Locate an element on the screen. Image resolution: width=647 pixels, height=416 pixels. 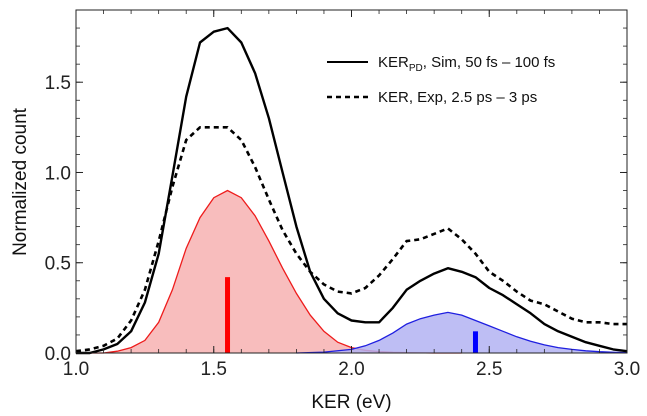
legend-label-sim: KERPD, Sim, 50 fs – 100 fs is located at coordinates (466, 64).